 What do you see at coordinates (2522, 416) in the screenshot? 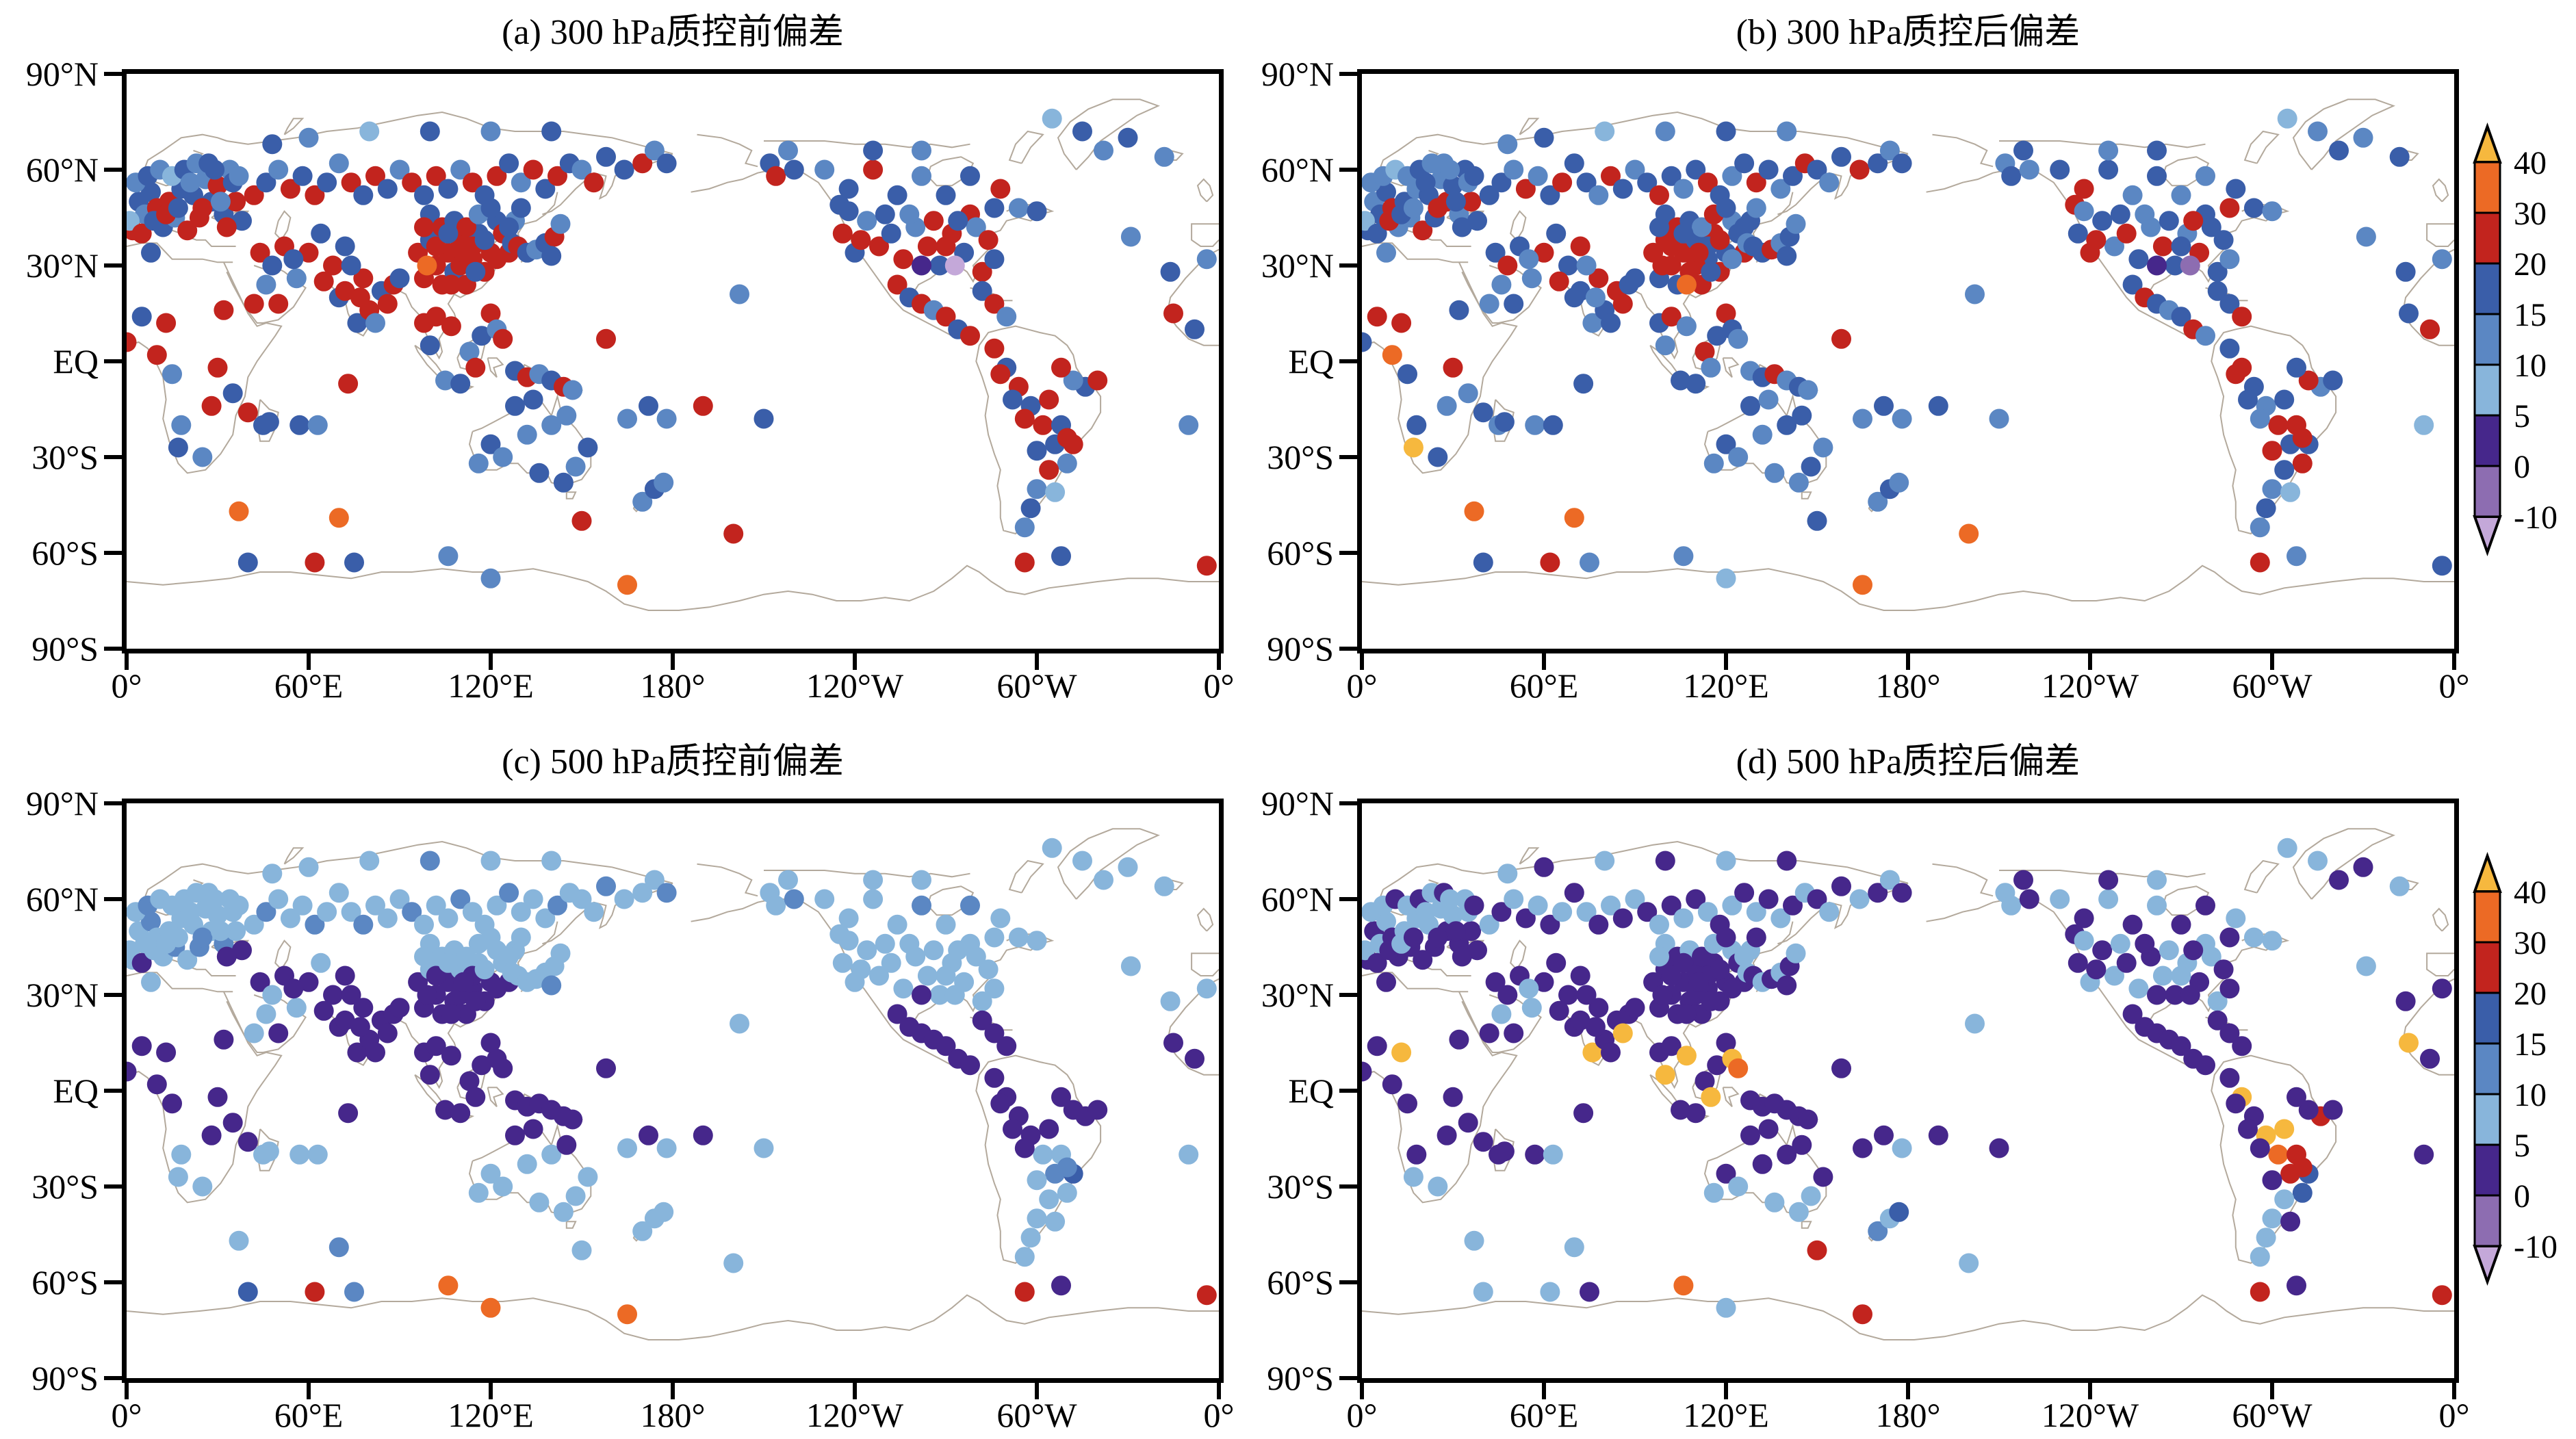
I see `colorbar-tick-label: 5` at bounding box center [2522, 416].